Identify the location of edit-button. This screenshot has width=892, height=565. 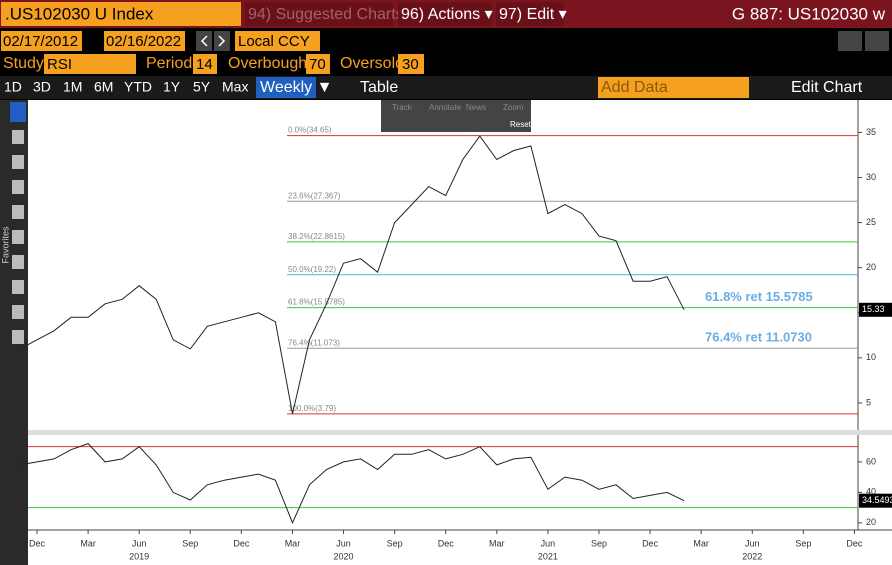
(530, 14).